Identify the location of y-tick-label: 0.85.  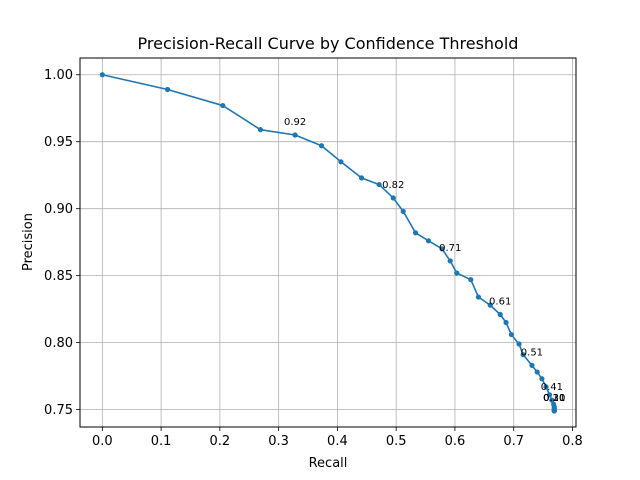
(58, 276).